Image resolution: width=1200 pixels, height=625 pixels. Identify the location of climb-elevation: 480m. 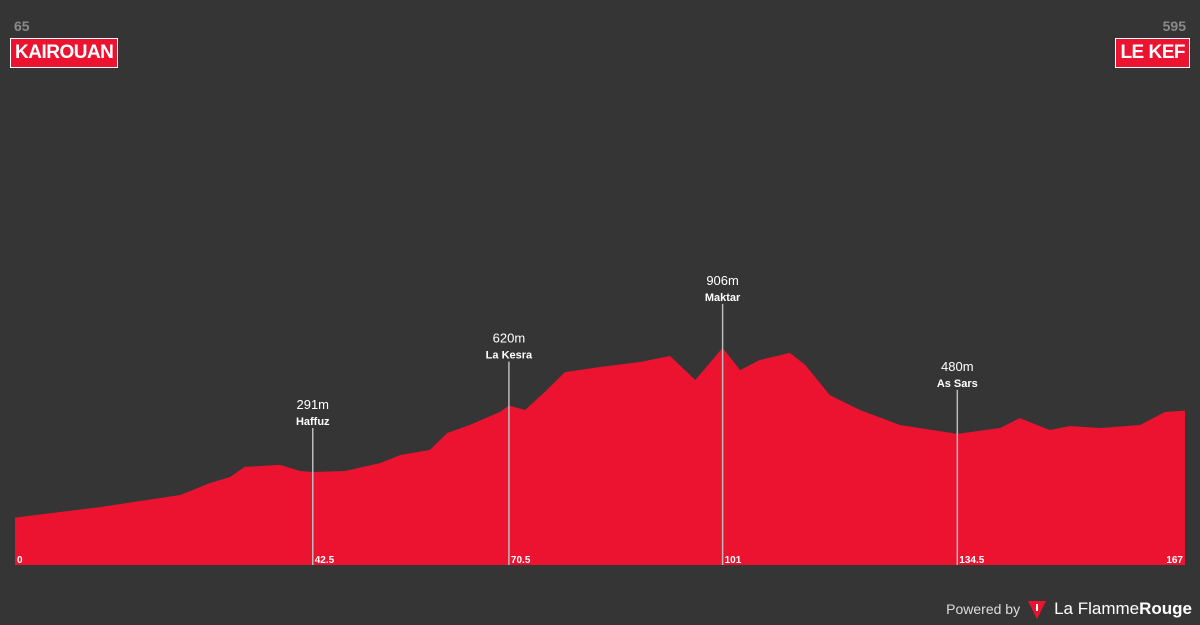
(957, 366).